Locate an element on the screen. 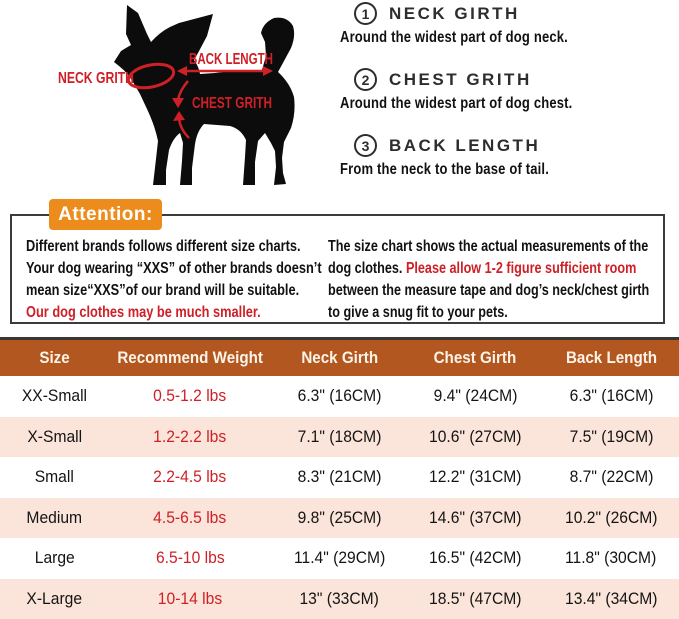 This screenshot has height=619, width=679. back-length-arrow is located at coordinates (225, 71).